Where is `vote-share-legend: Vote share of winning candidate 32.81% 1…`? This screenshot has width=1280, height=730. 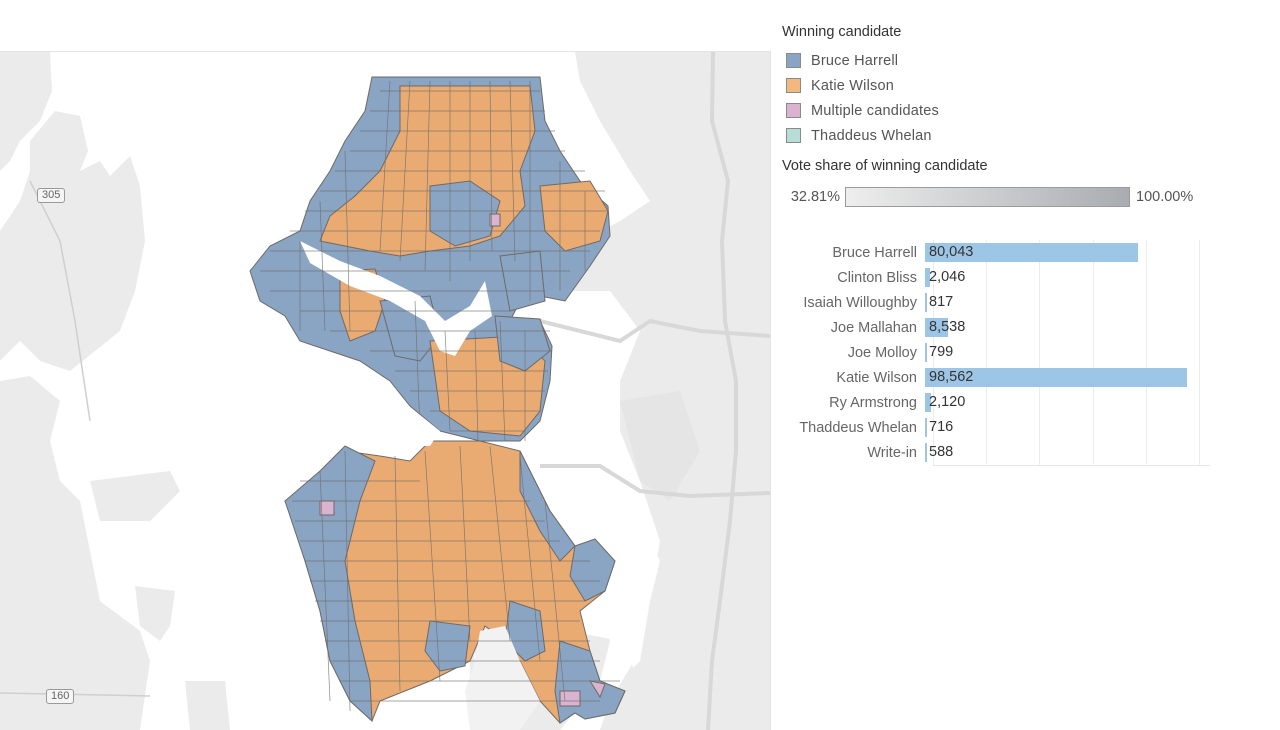
vote-share-legend: Vote share of winning candidate 32.81% 1… is located at coordinates (1002, 182).